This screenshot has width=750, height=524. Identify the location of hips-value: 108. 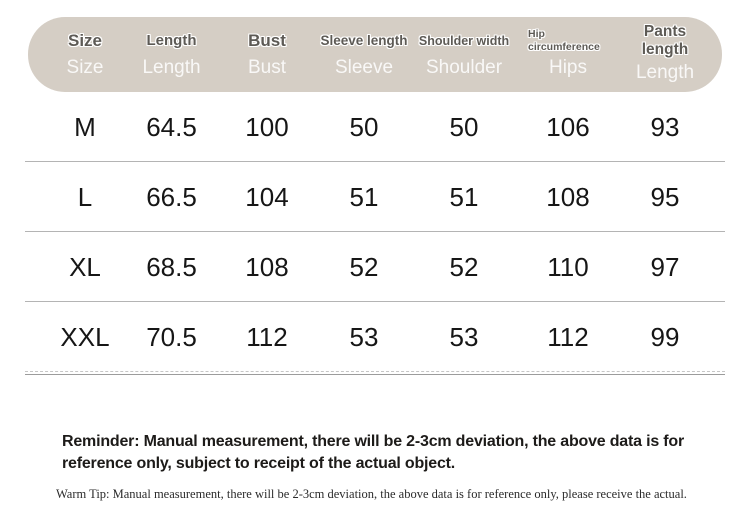
(568, 196).